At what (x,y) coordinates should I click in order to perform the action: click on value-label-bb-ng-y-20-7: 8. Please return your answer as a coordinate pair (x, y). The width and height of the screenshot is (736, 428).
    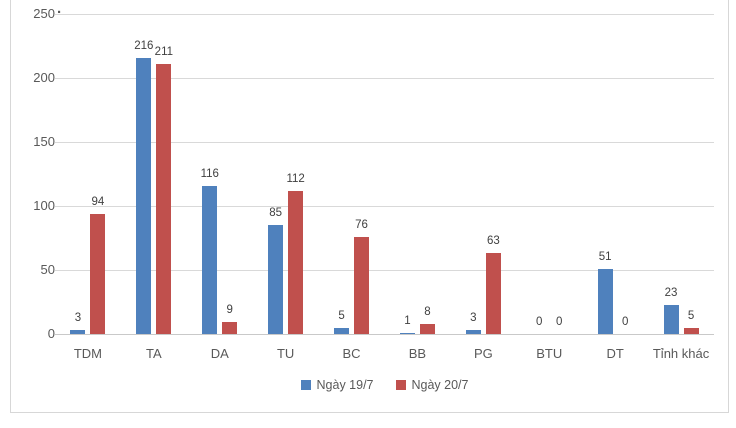
    Looking at the image, I should click on (427, 311).